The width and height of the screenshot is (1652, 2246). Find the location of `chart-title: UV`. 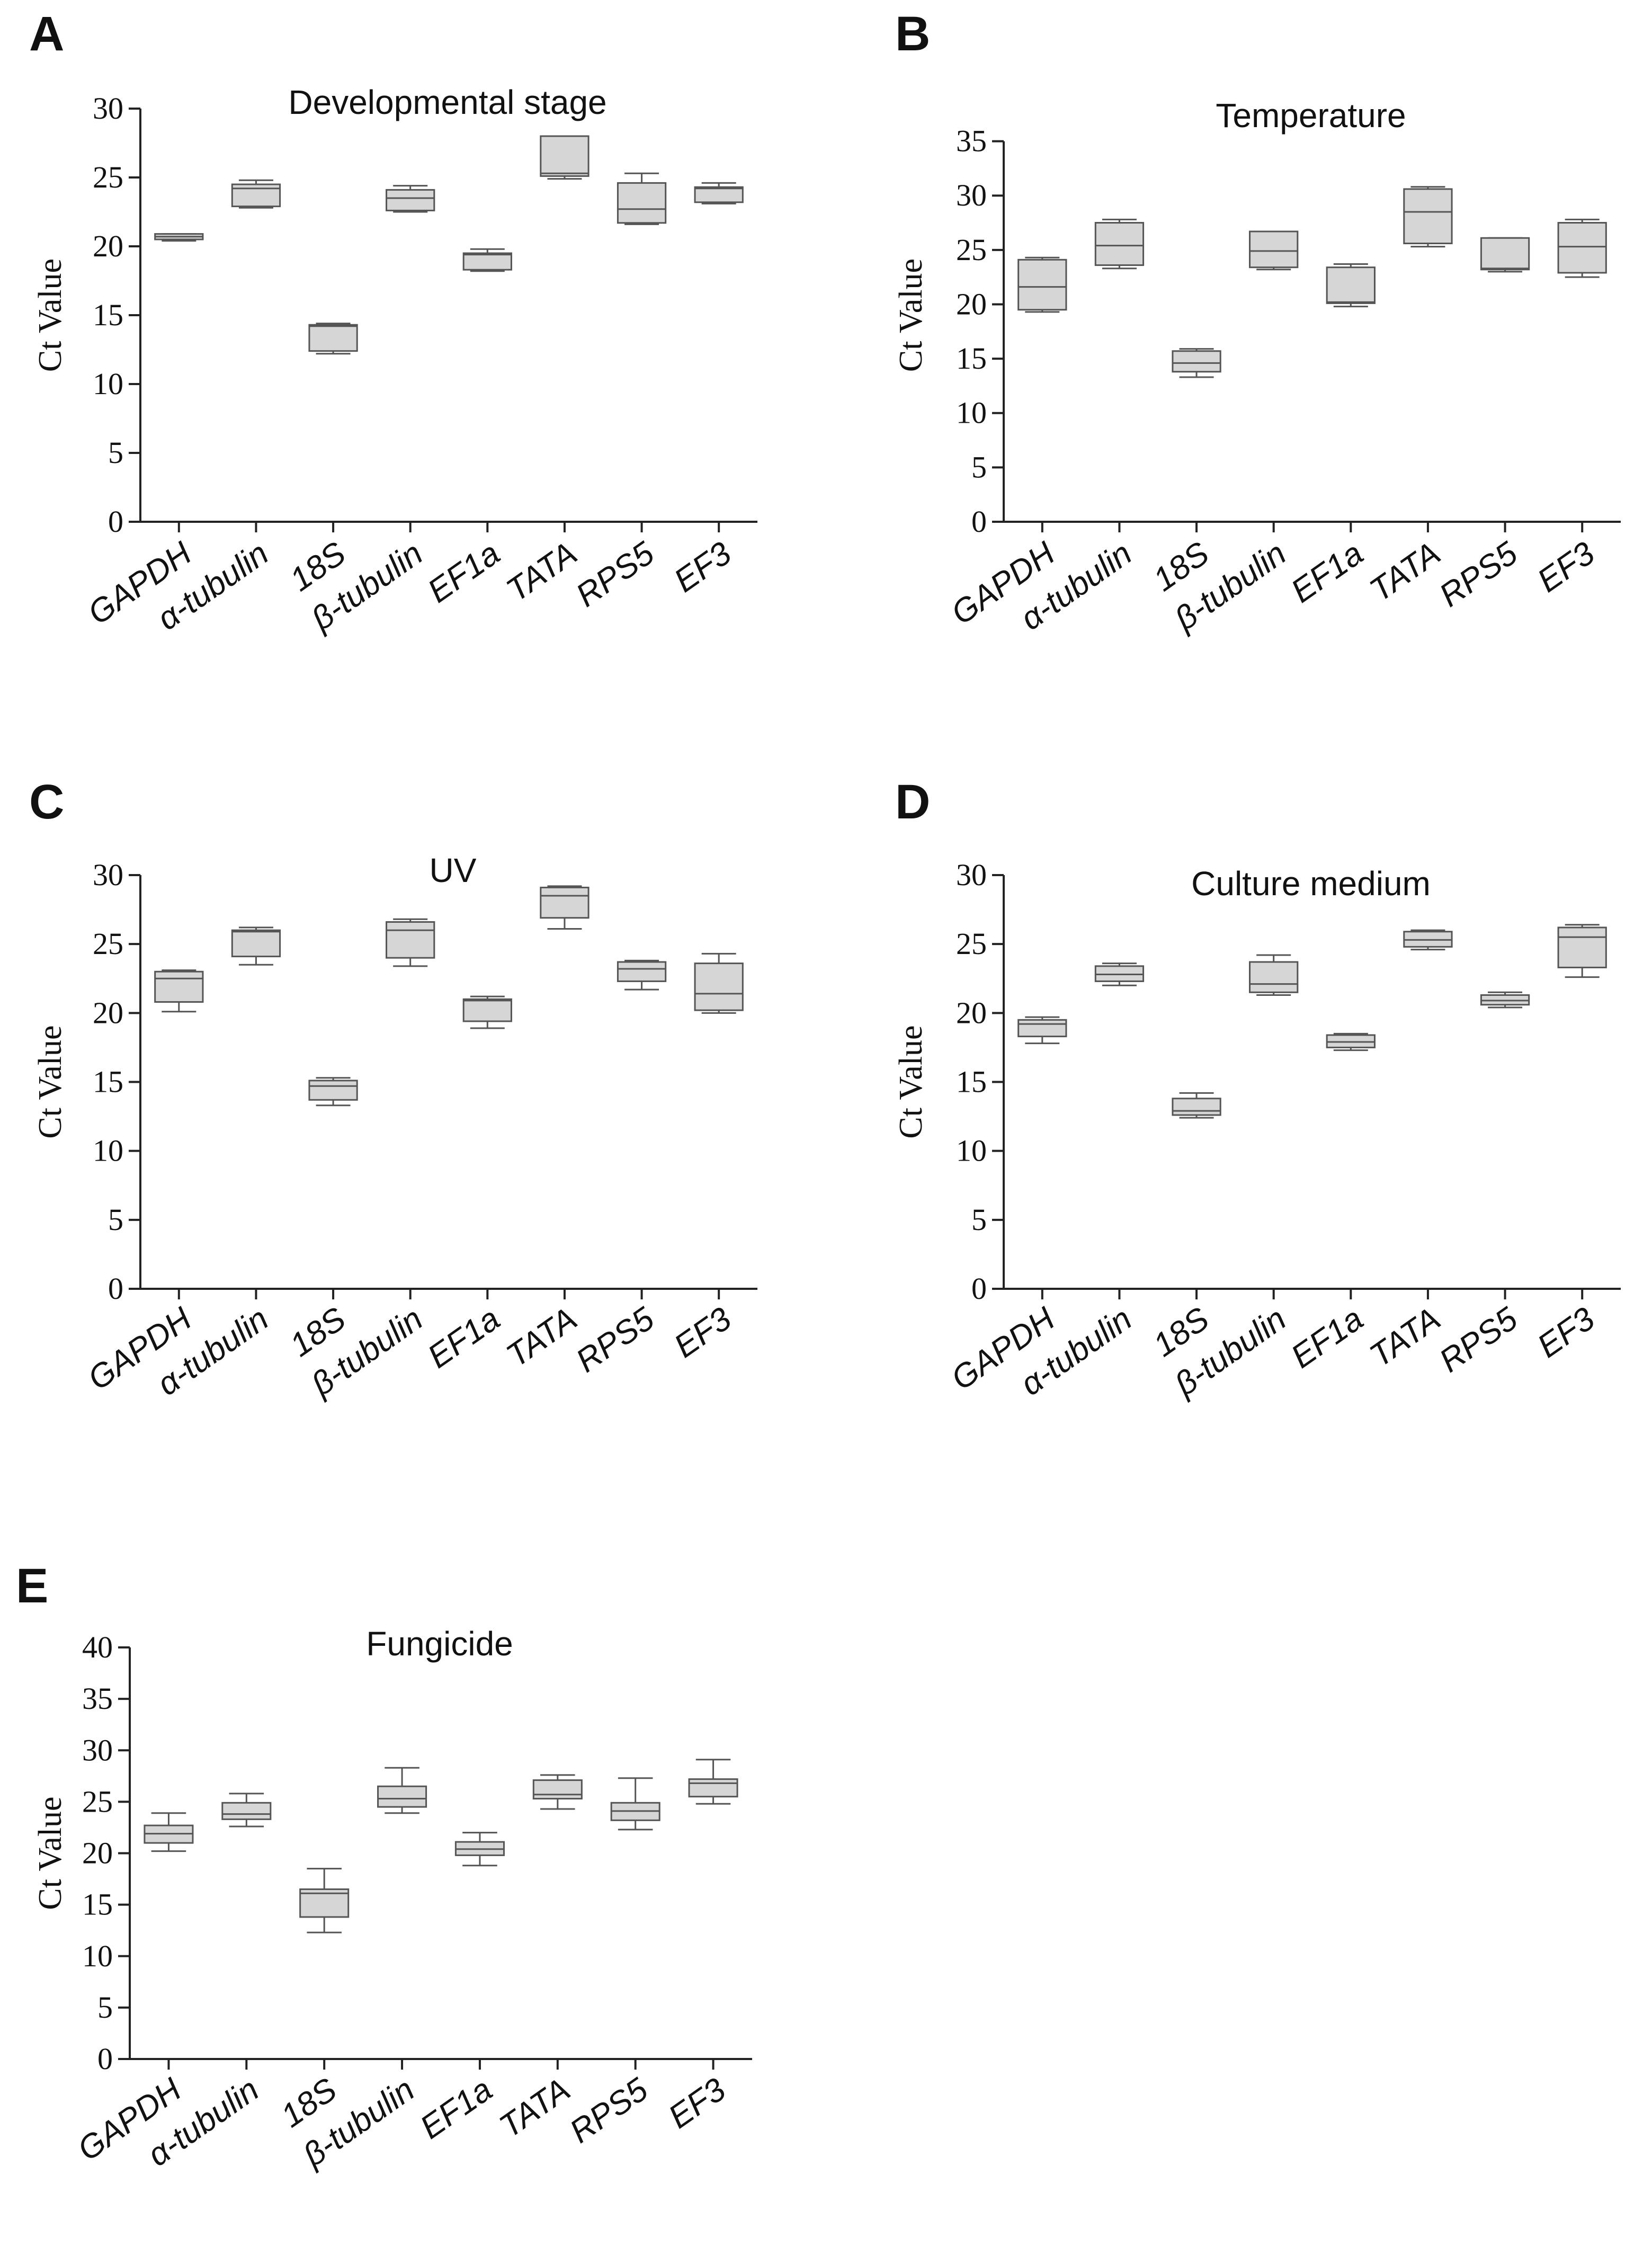

chart-title: UV is located at coordinates (454, 870).